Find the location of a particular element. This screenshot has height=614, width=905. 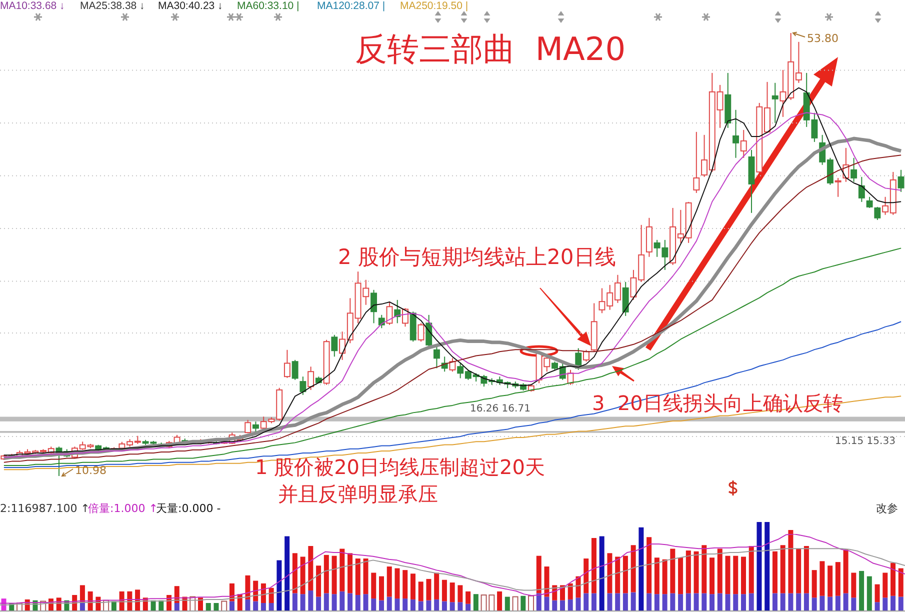

annotation: 53.80 is located at coordinates (822, 38).